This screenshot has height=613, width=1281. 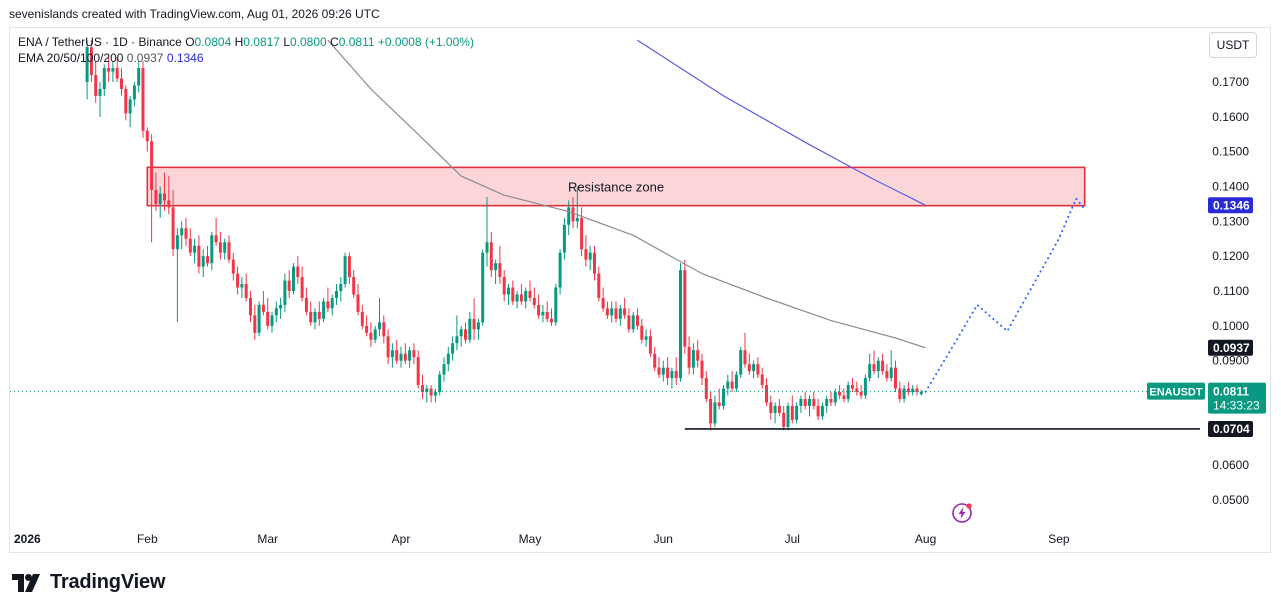 I want to click on x-tick-label: 2026, so click(x=27, y=539).